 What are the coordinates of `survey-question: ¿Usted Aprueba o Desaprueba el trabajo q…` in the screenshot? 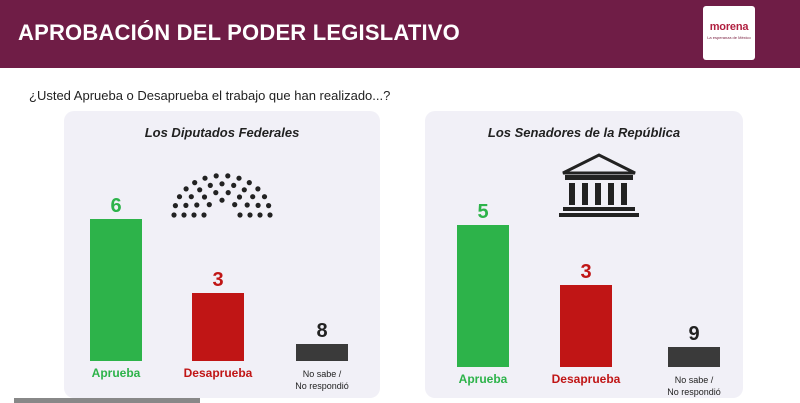 It's located at (210, 95).